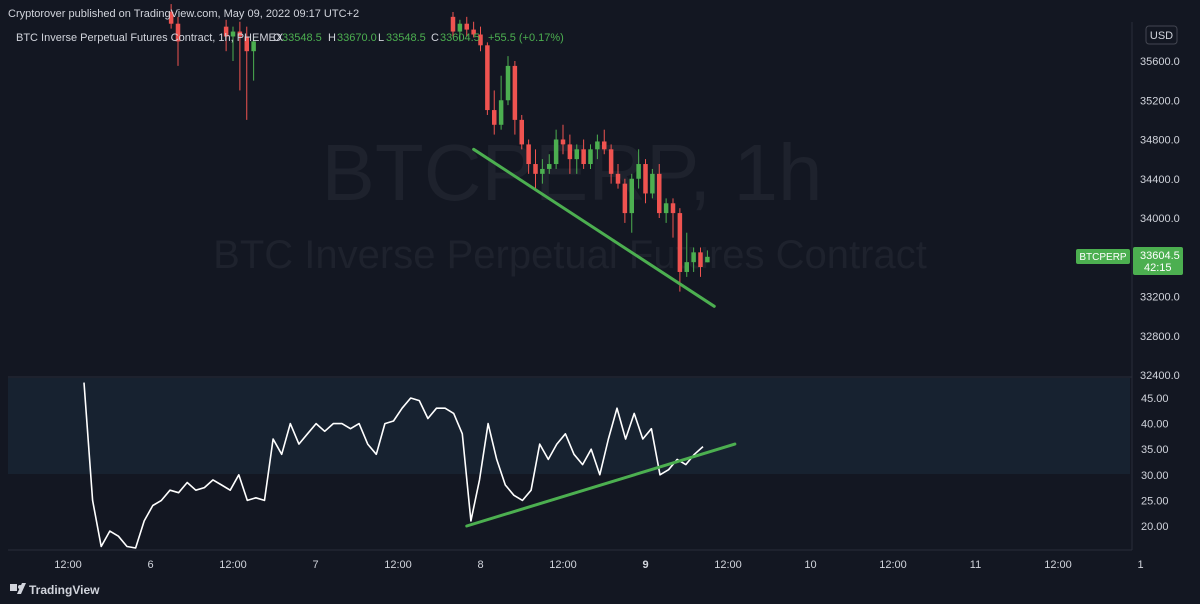 This screenshot has width=1200, height=604. What do you see at coordinates (13, 587) in the screenshot?
I see `tradingview-logo-icon` at bounding box center [13, 587].